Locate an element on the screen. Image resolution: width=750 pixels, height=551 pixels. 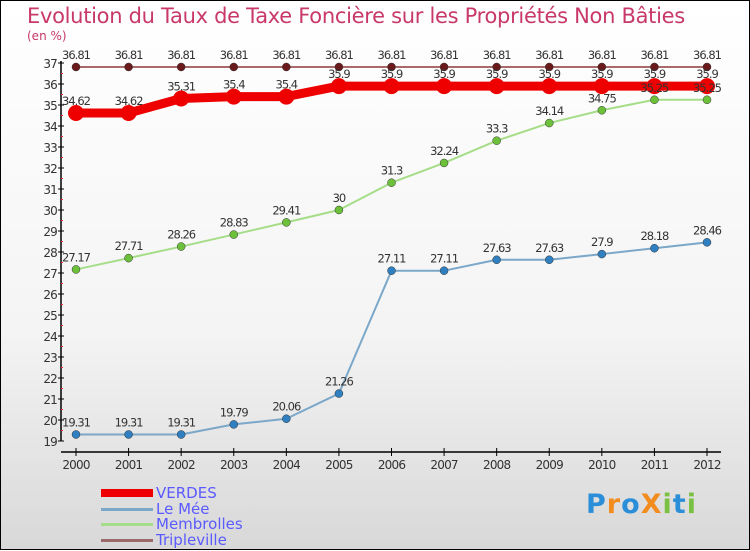
logo-letter: P is located at coordinates (596, 504).